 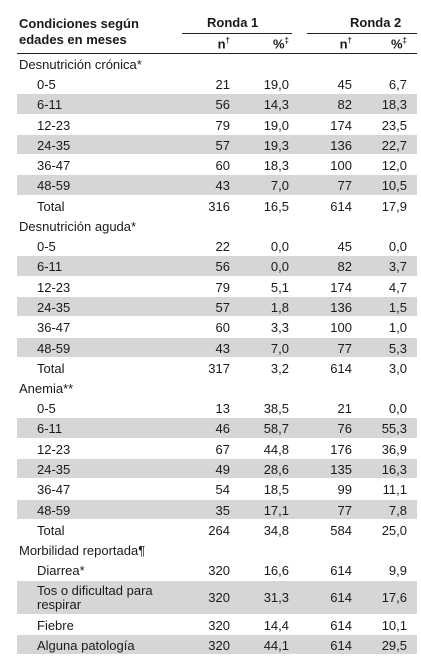 What do you see at coordinates (217, 53) in the screenshot?
I see `header-bottom-rule` at bounding box center [217, 53].